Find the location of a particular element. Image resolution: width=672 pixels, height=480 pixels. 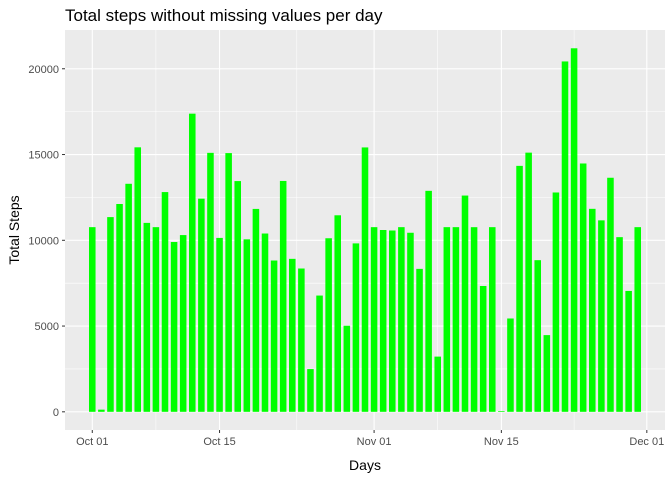

y-tick-label: 5000 is located at coordinates (47, 327).